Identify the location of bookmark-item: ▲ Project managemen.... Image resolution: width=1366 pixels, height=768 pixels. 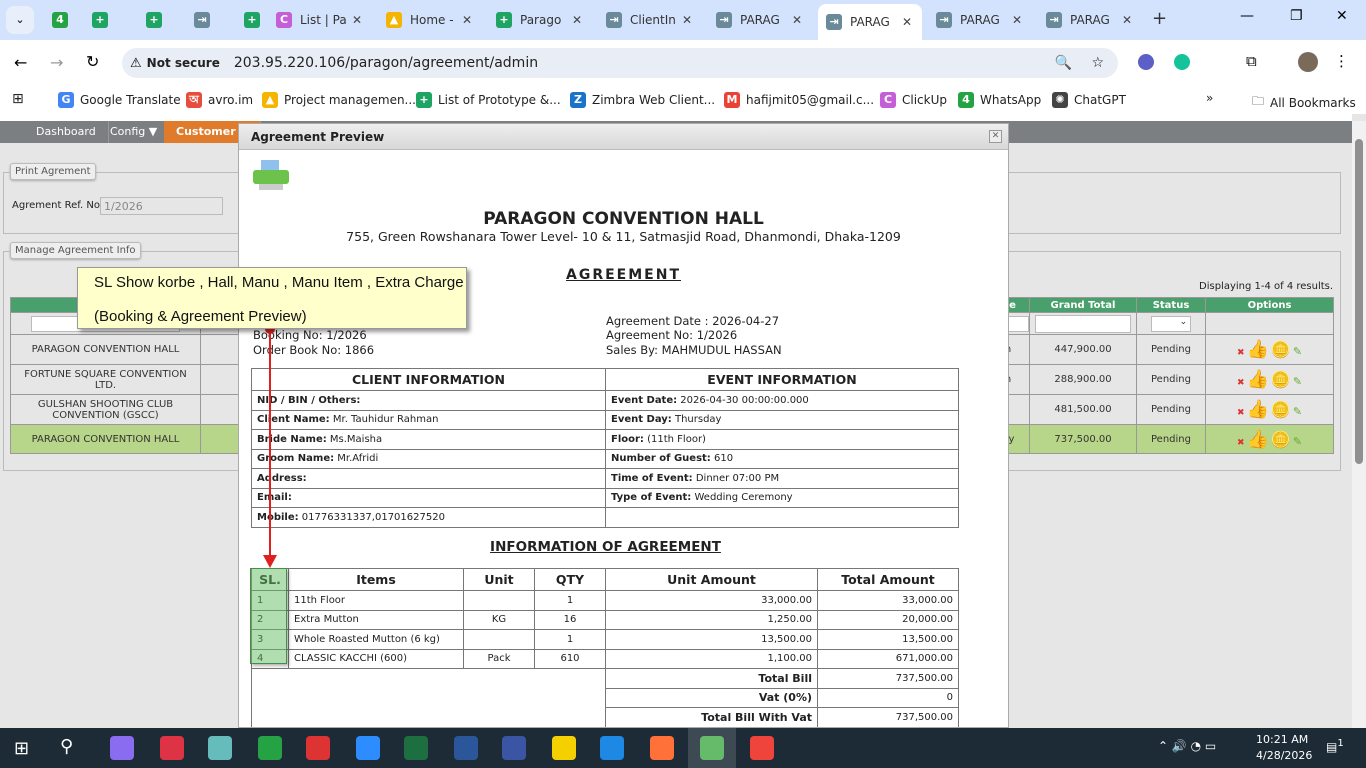
(339, 100).